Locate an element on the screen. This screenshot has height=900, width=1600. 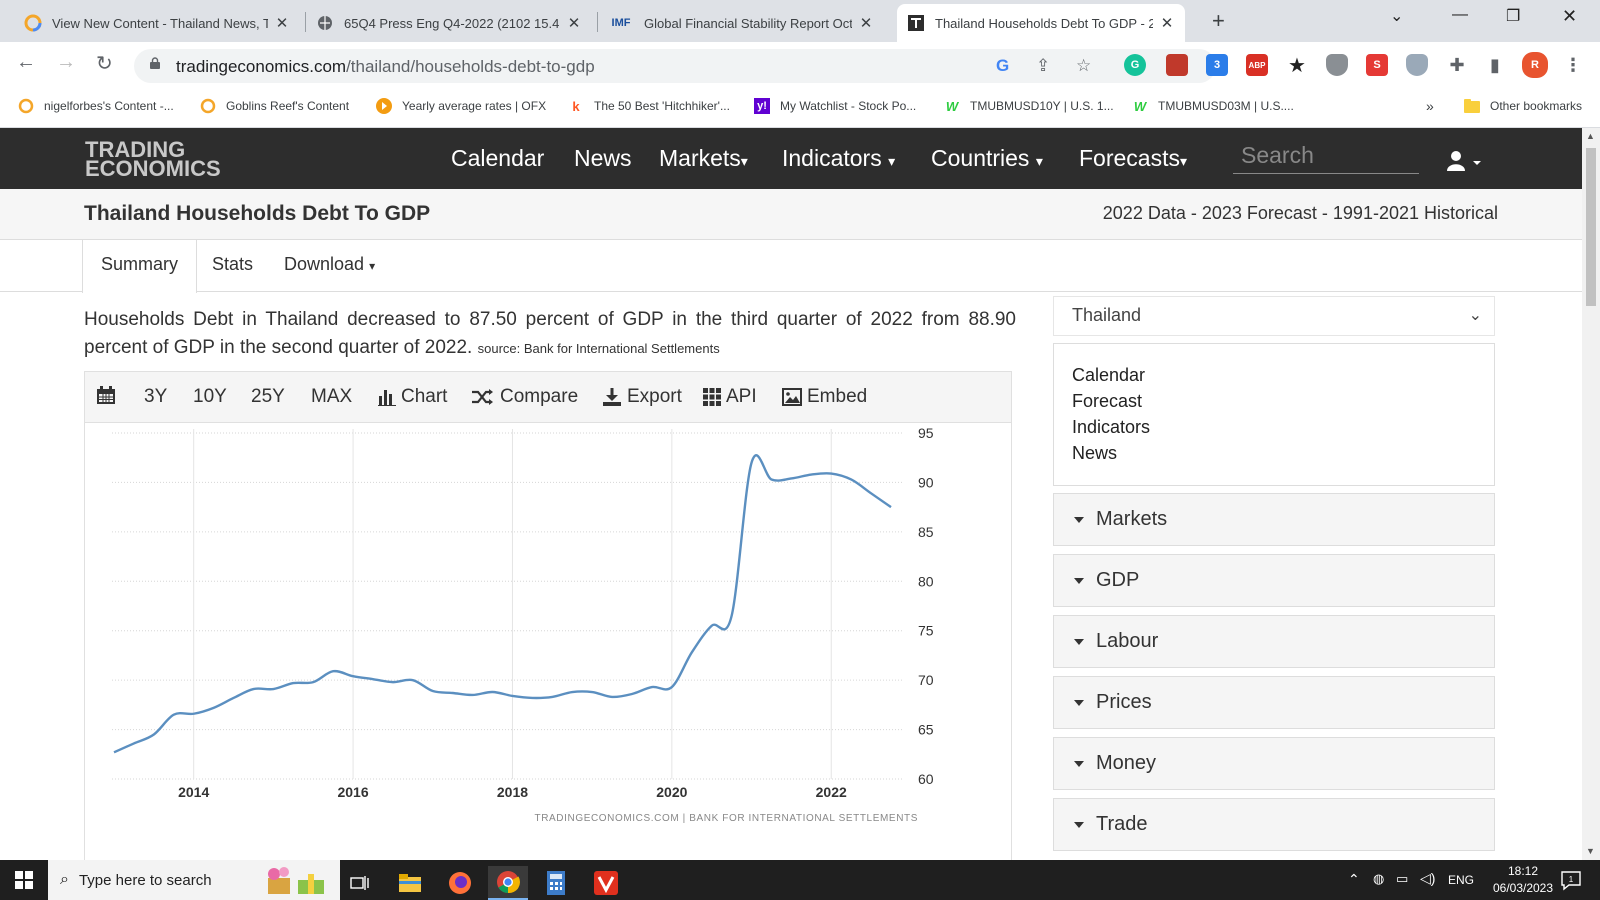
range-10y-button: 10Y is located at coordinates (210, 396).